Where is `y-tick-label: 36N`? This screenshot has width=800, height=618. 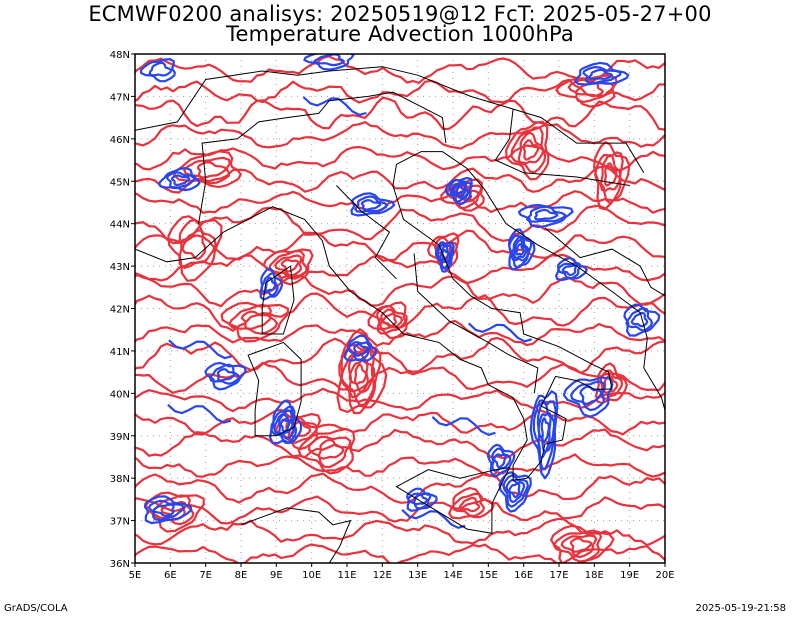
y-tick-label: 36N is located at coordinates (120, 564).